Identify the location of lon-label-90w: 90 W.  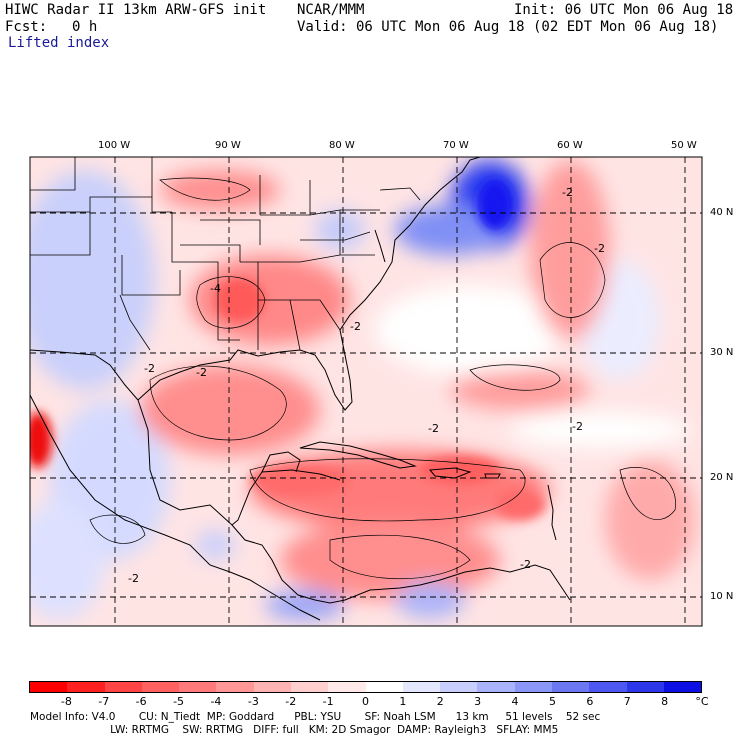
(228, 145).